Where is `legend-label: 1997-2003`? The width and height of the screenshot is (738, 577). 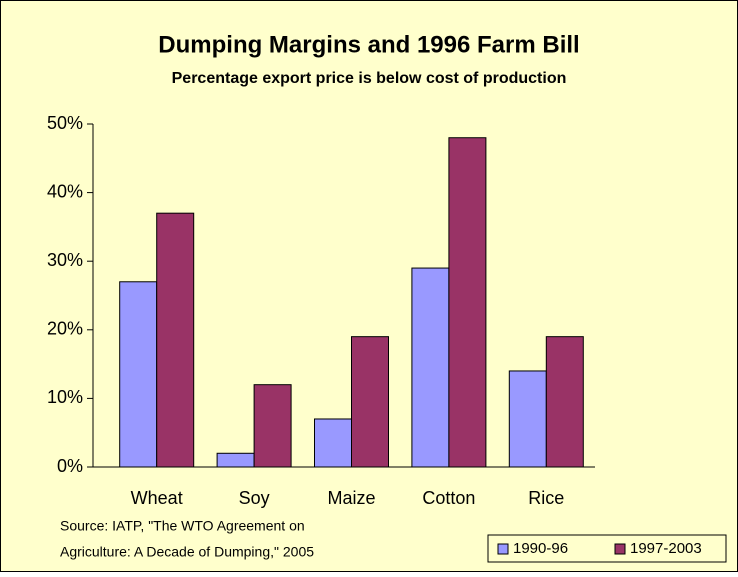
legend-label: 1997-2003 is located at coordinates (666, 548).